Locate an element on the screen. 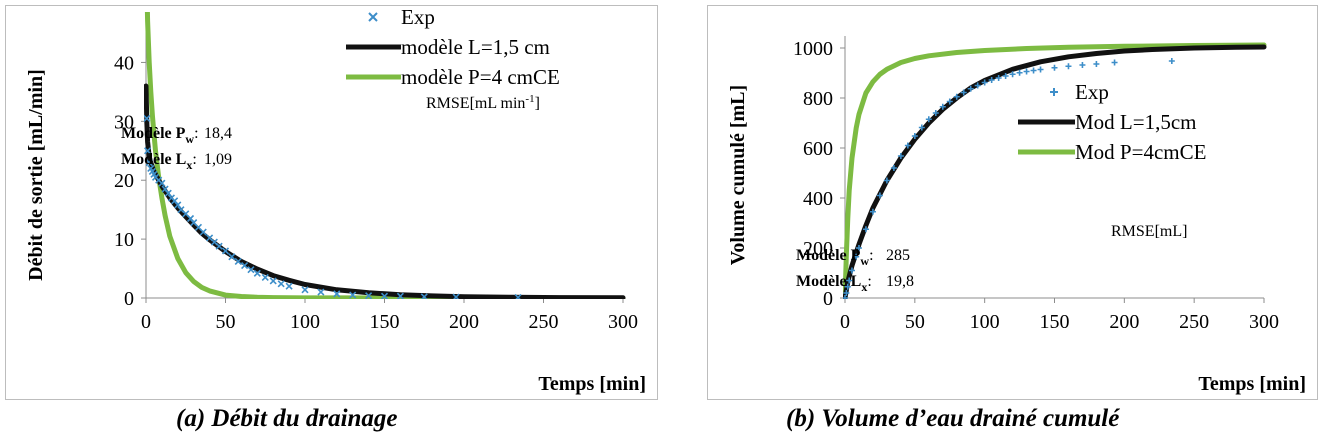  rmse-value: 285 is located at coordinates (898, 255).